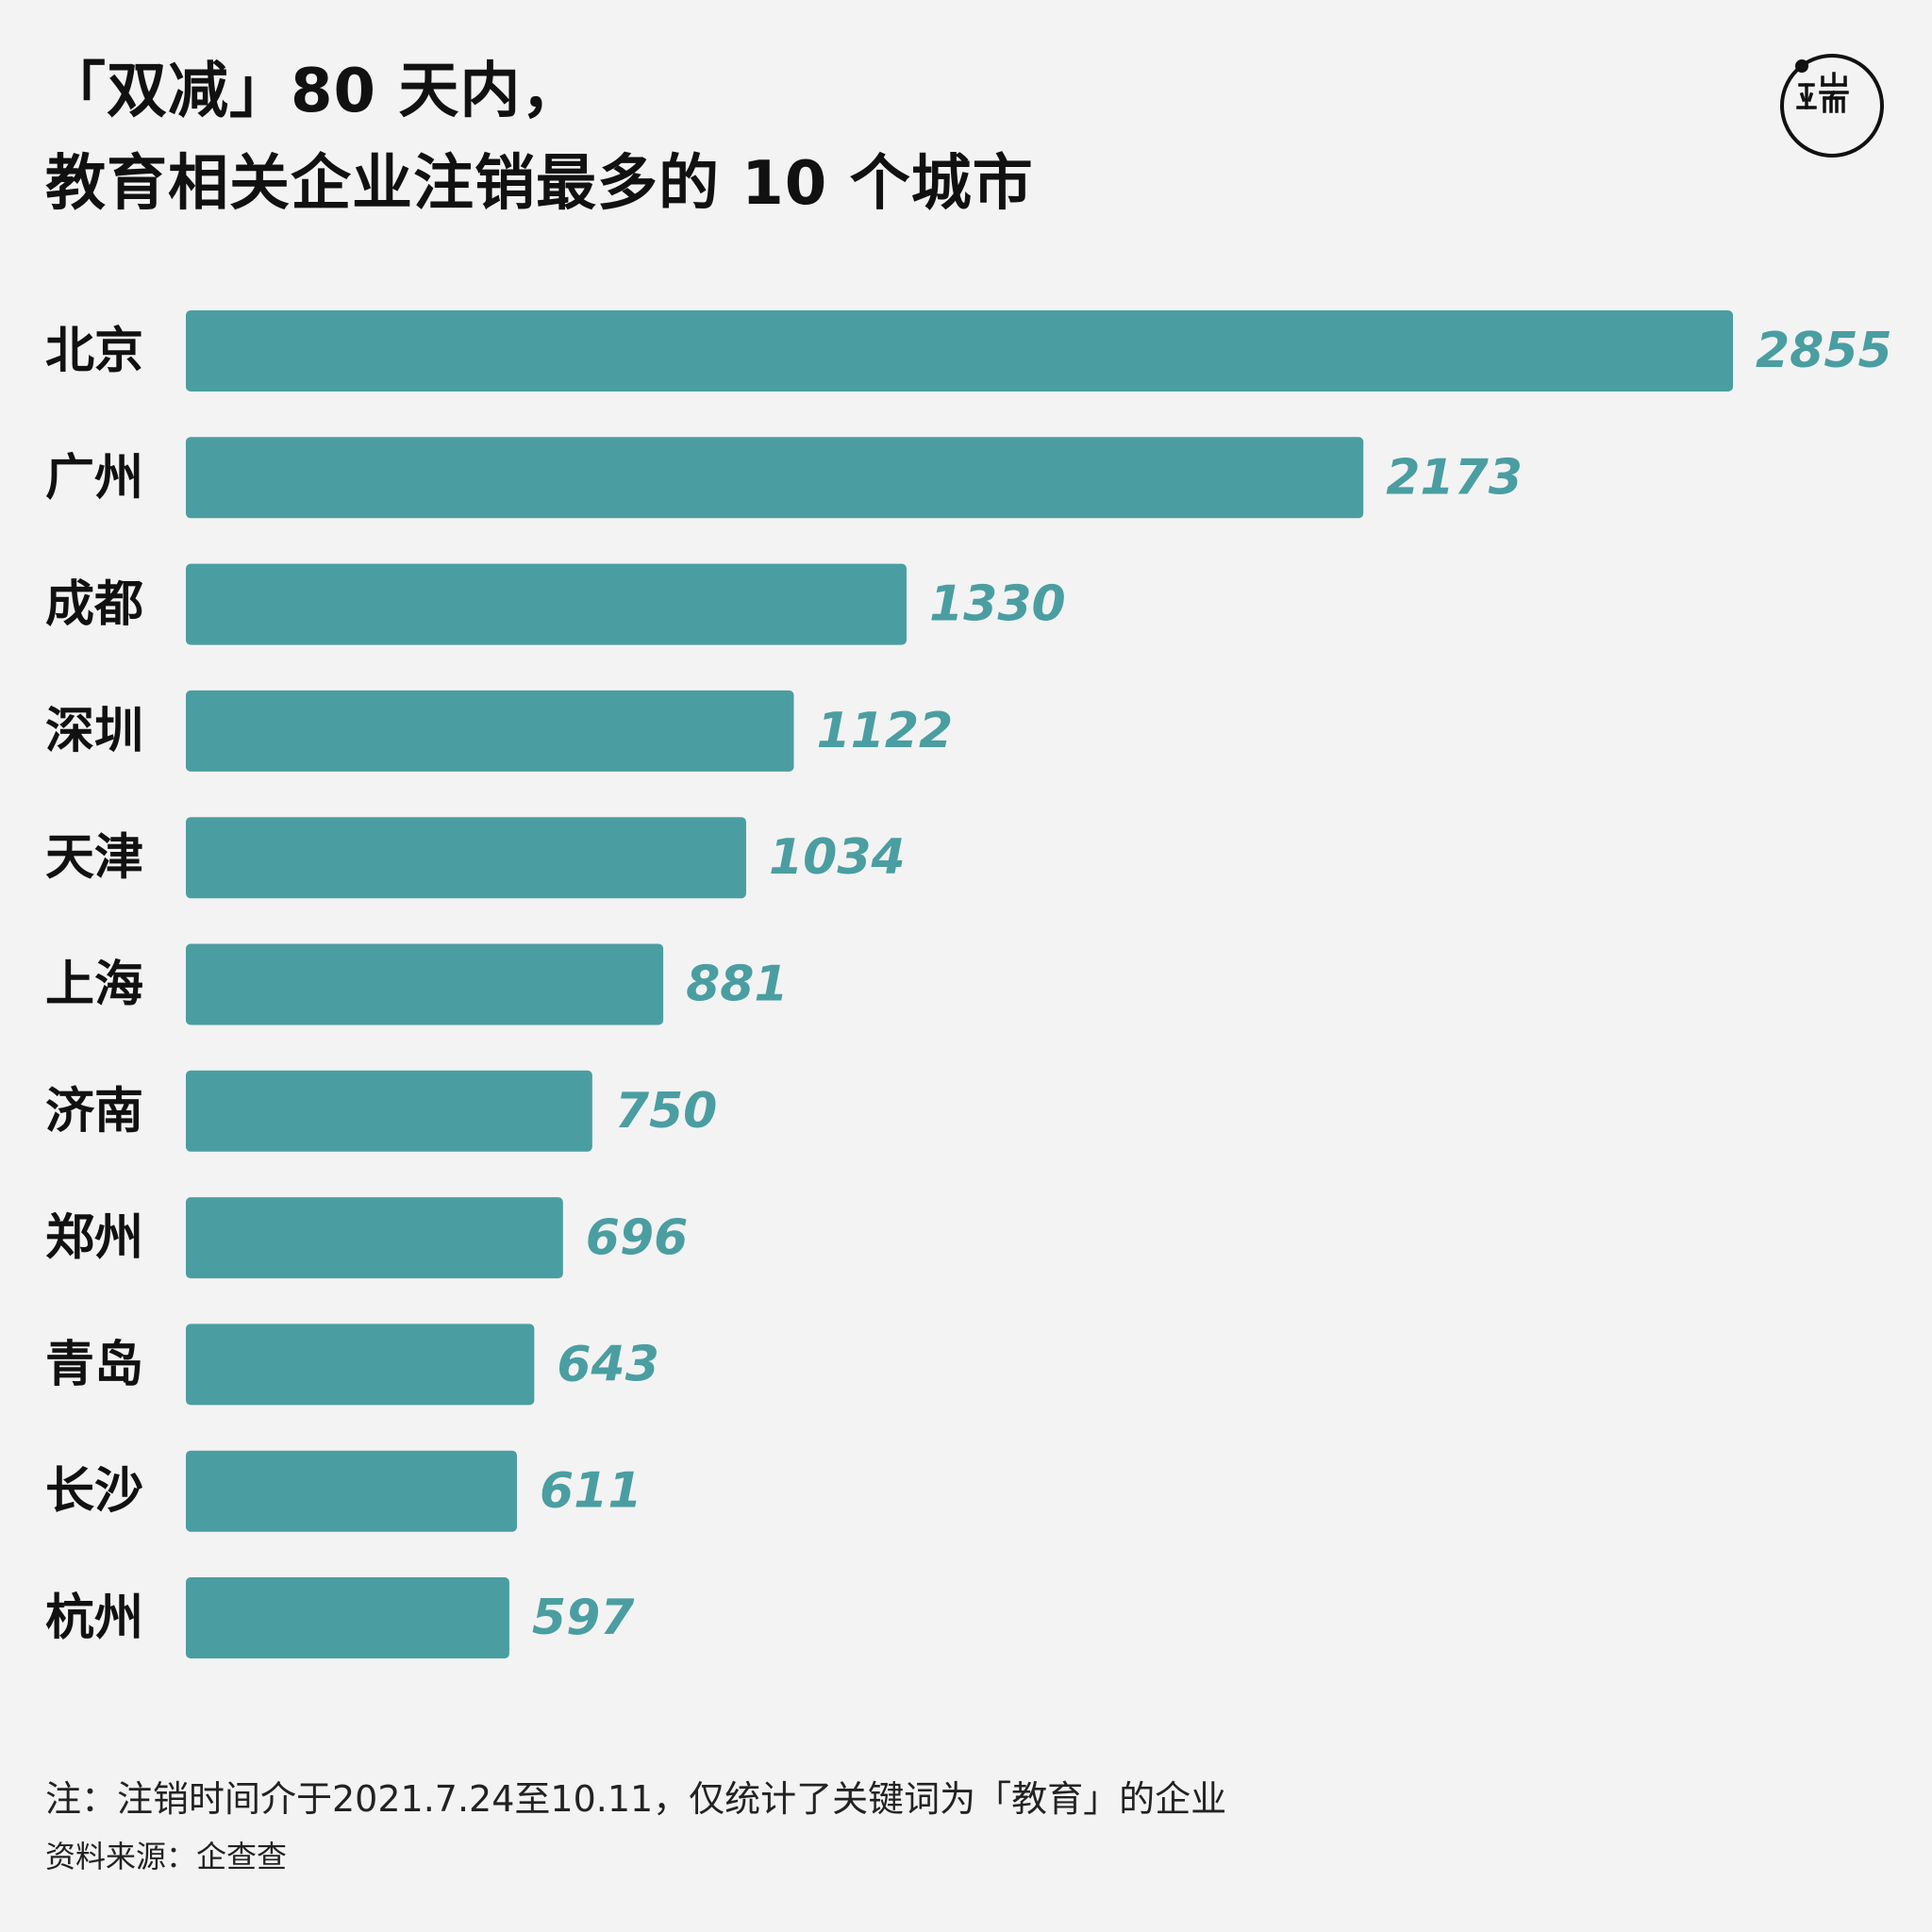 This screenshot has width=1932, height=1932. I want to click on value-label: 696, so click(637, 1238).